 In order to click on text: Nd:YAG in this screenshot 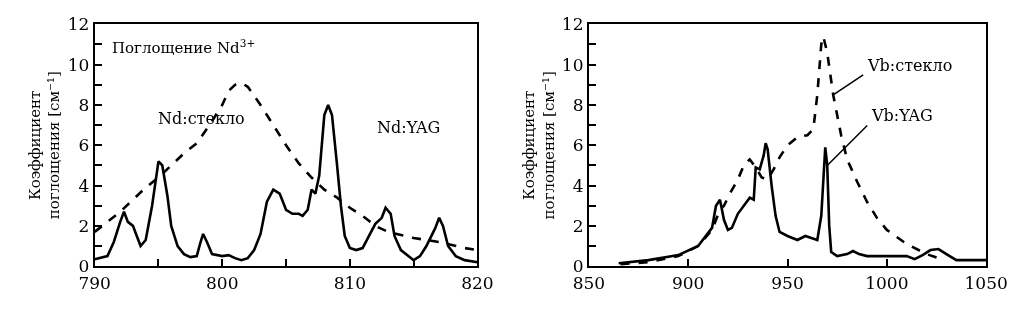, I will do `click(409, 127)`.